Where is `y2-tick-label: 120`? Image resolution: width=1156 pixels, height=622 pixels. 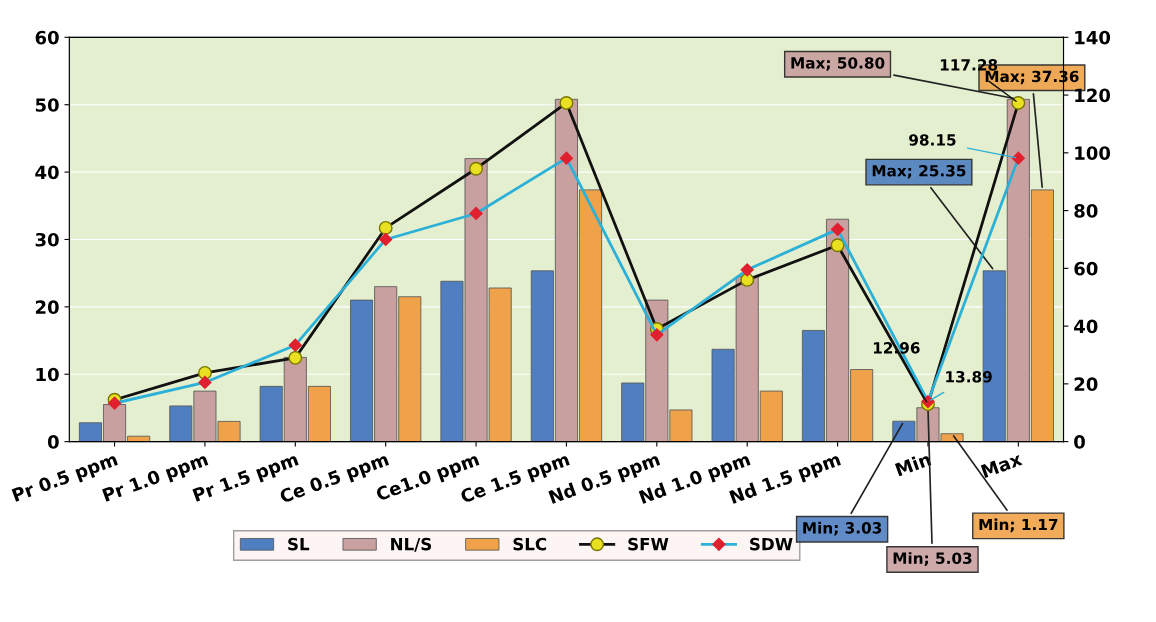 y2-tick-label: 120 is located at coordinates (1093, 95).